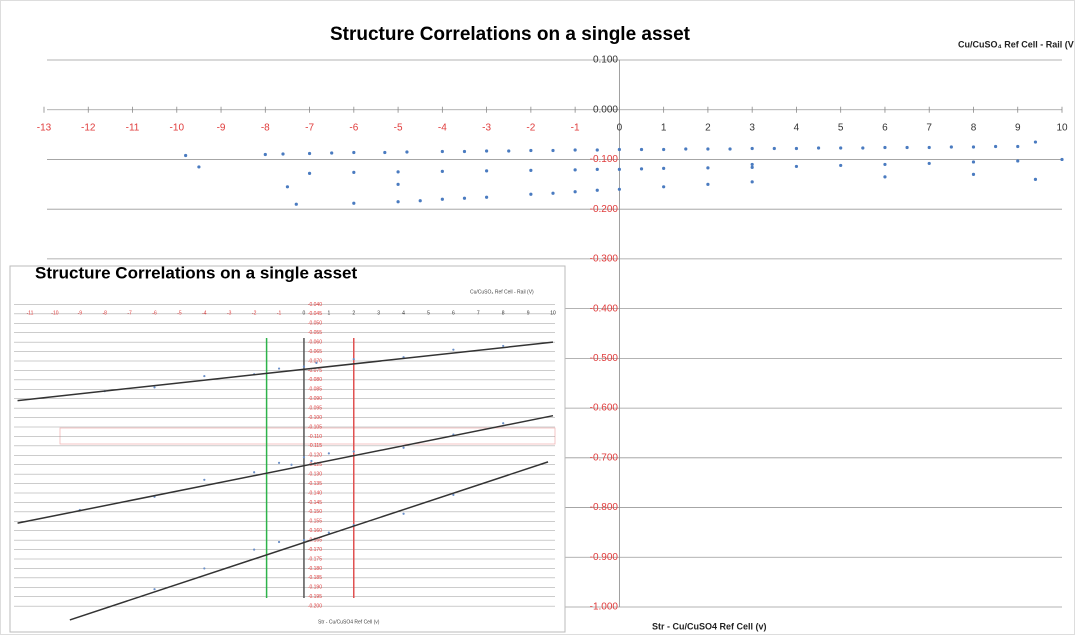 This screenshot has height=635, width=1075. I want to click on x-tick-label: 10, so click(553, 313).